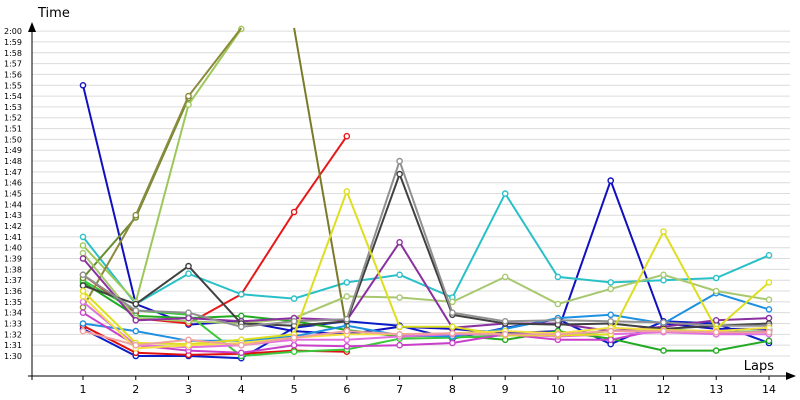 This screenshot has height=400, width=800. What do you see at coordinates (13, 161) in the screenshot?
I see `y-tick-label: 1:48` at bounding box center [13, 161].